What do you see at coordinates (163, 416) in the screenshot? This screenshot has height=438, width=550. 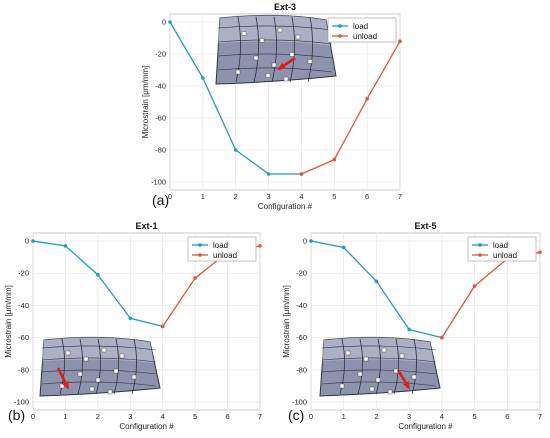 I see `x-tick-label: 4` at bounding box center [163, 416].